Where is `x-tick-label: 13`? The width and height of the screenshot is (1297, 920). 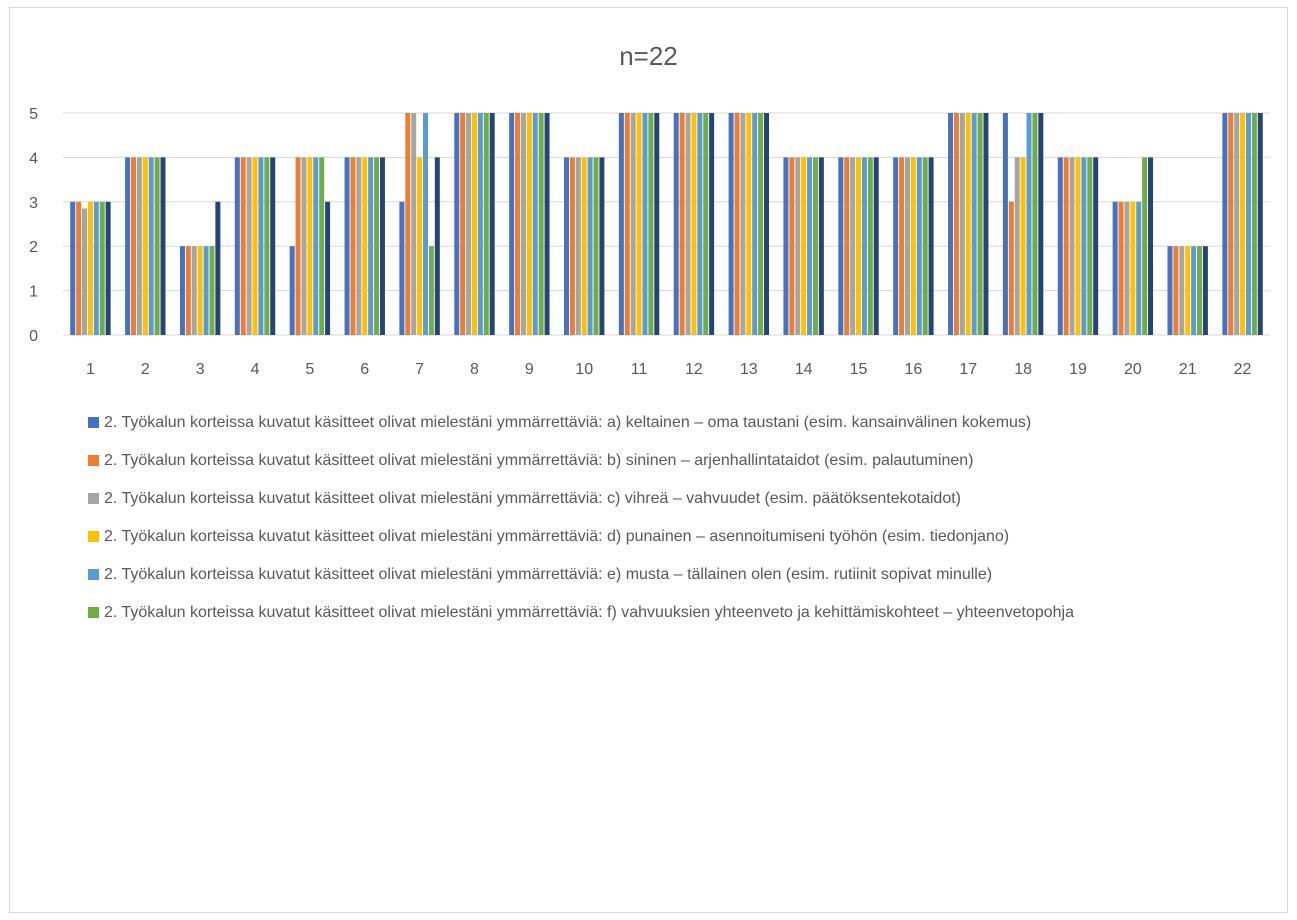
x-tick-label: 13 is located at coordinates (749, 369).